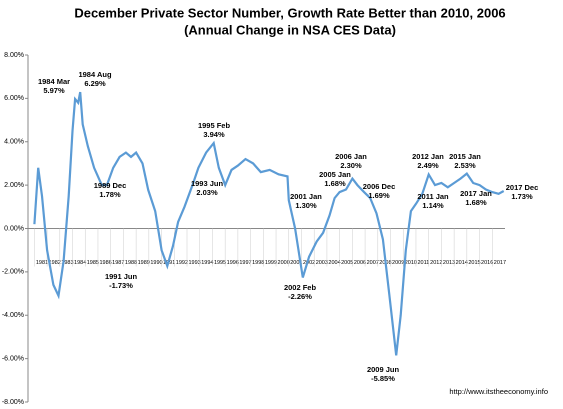 Image resolution: width=563 pixels, height=409 pixels. Describe the element at coordinates (309, 263) in the screenshot. I see `x-tick-label: 2002` at that location.